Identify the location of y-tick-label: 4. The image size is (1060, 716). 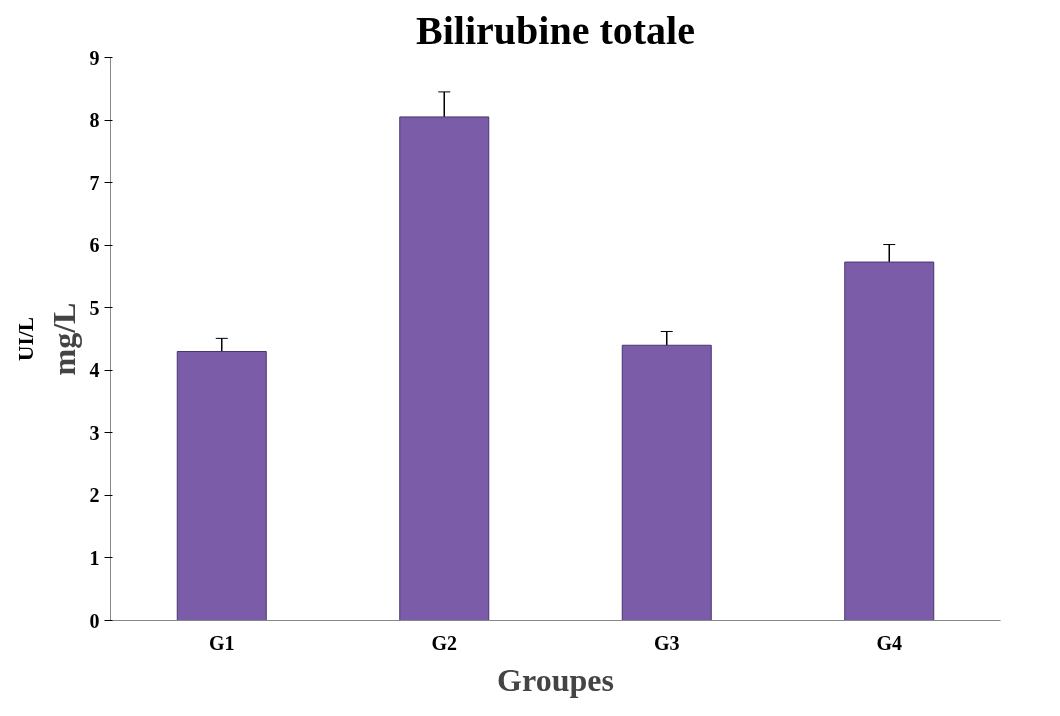
(94, 370).